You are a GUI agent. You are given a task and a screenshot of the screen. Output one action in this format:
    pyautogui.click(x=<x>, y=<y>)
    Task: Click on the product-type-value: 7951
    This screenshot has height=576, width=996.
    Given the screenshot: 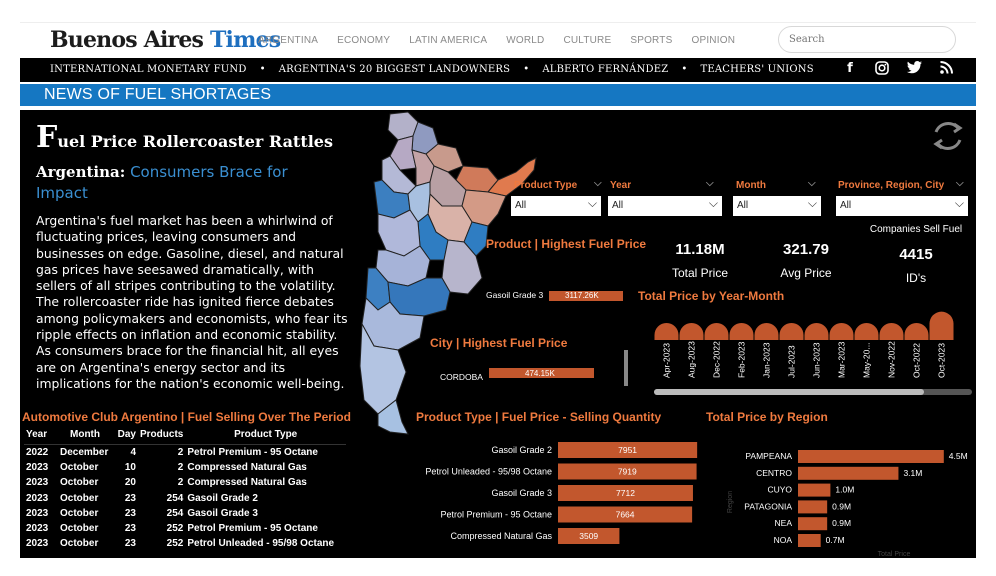 What is the action you would take?
    pyautogui.click(x=627, y=450)
    